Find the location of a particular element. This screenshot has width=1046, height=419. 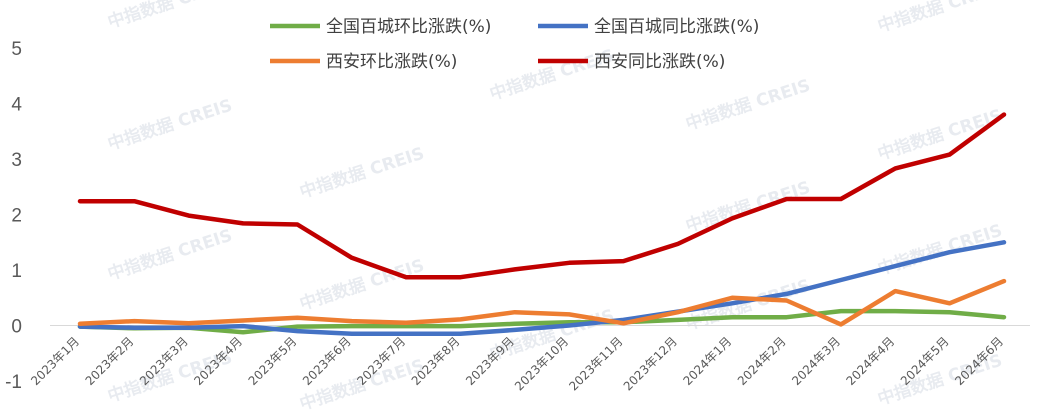

legend-label: 西安同比涨跌(%) is located at coordinates (659, 62).